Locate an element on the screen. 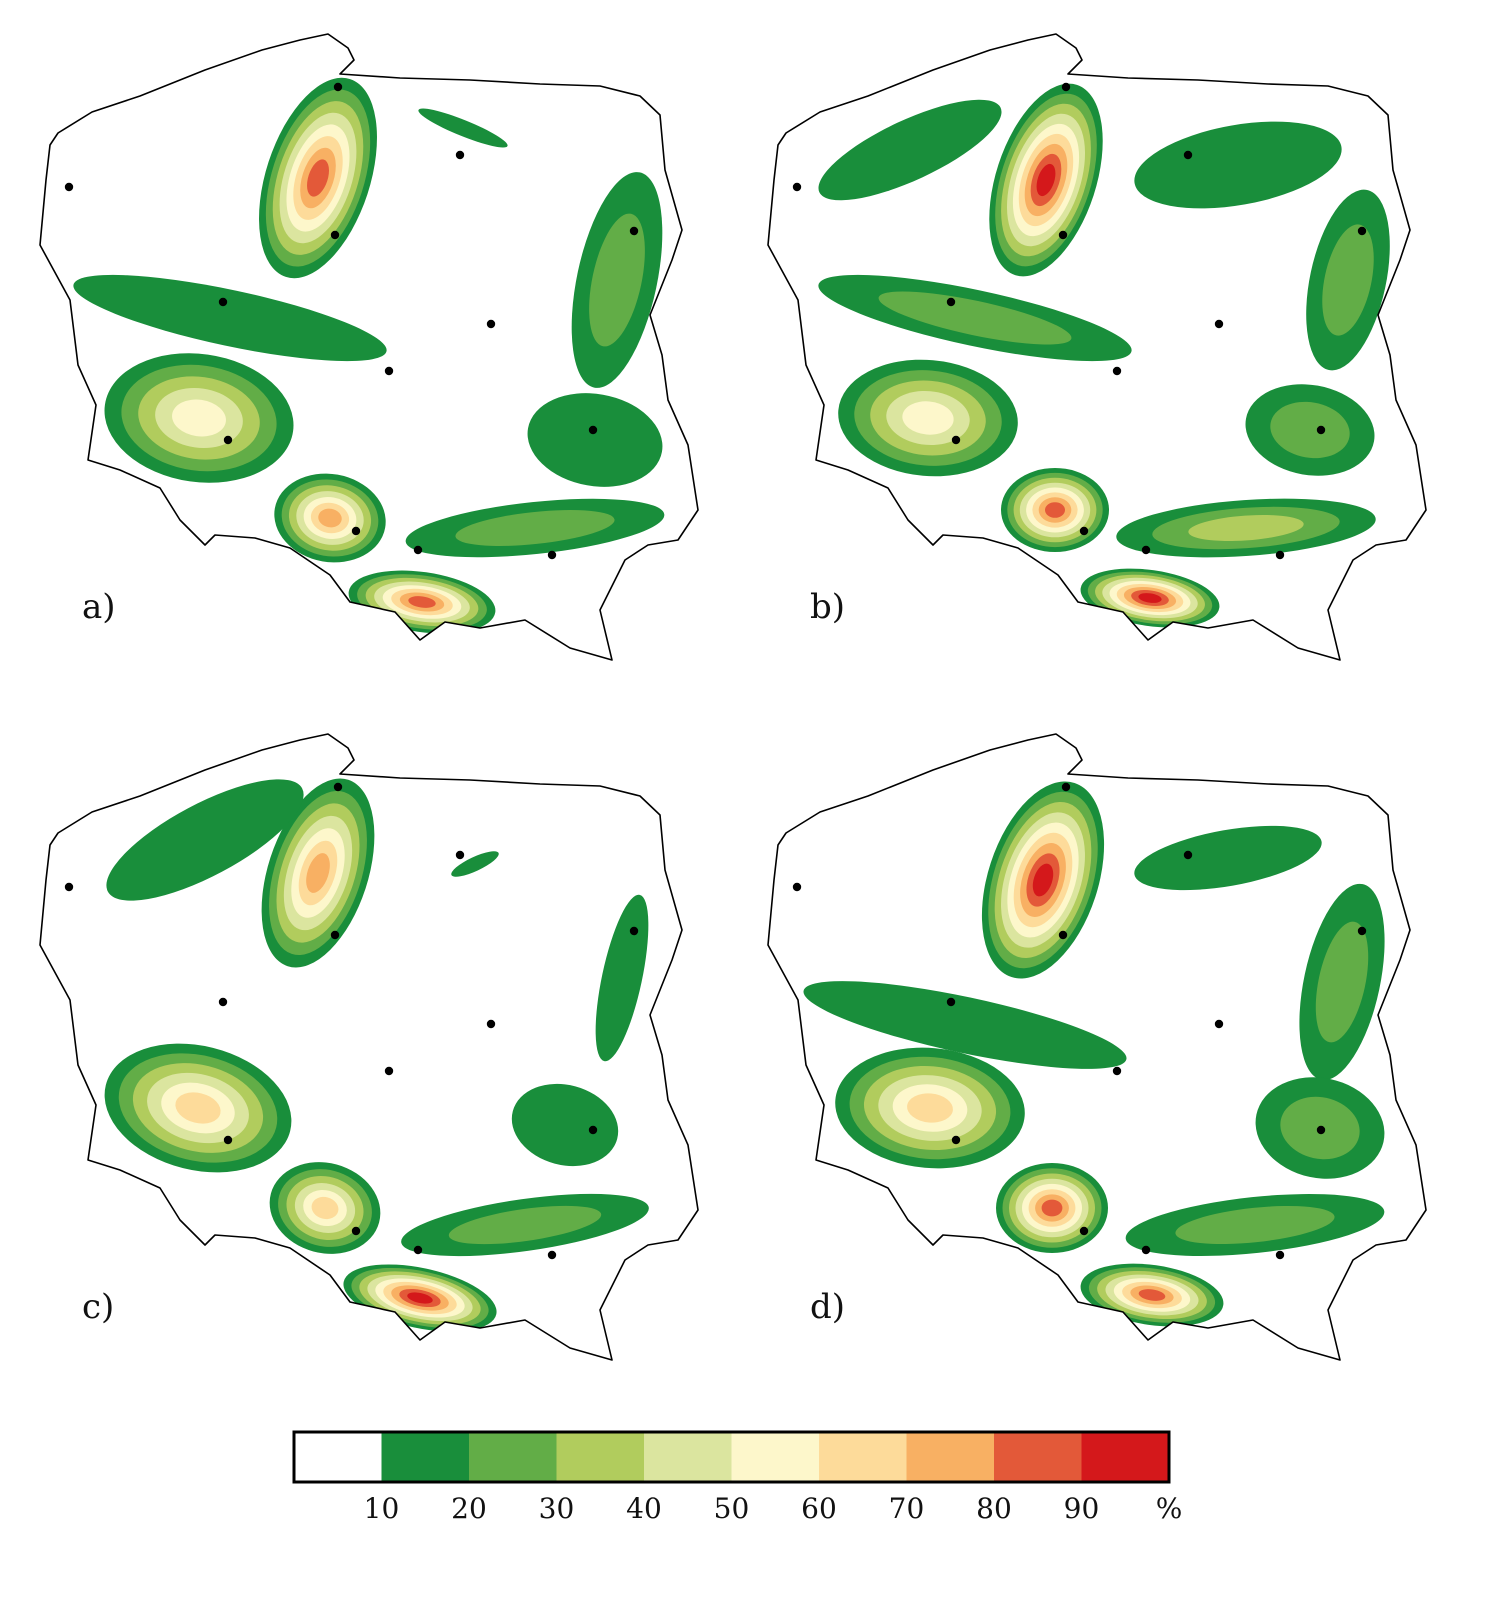  legend-tick-label: 10 is located at coordinates (382, 1508).